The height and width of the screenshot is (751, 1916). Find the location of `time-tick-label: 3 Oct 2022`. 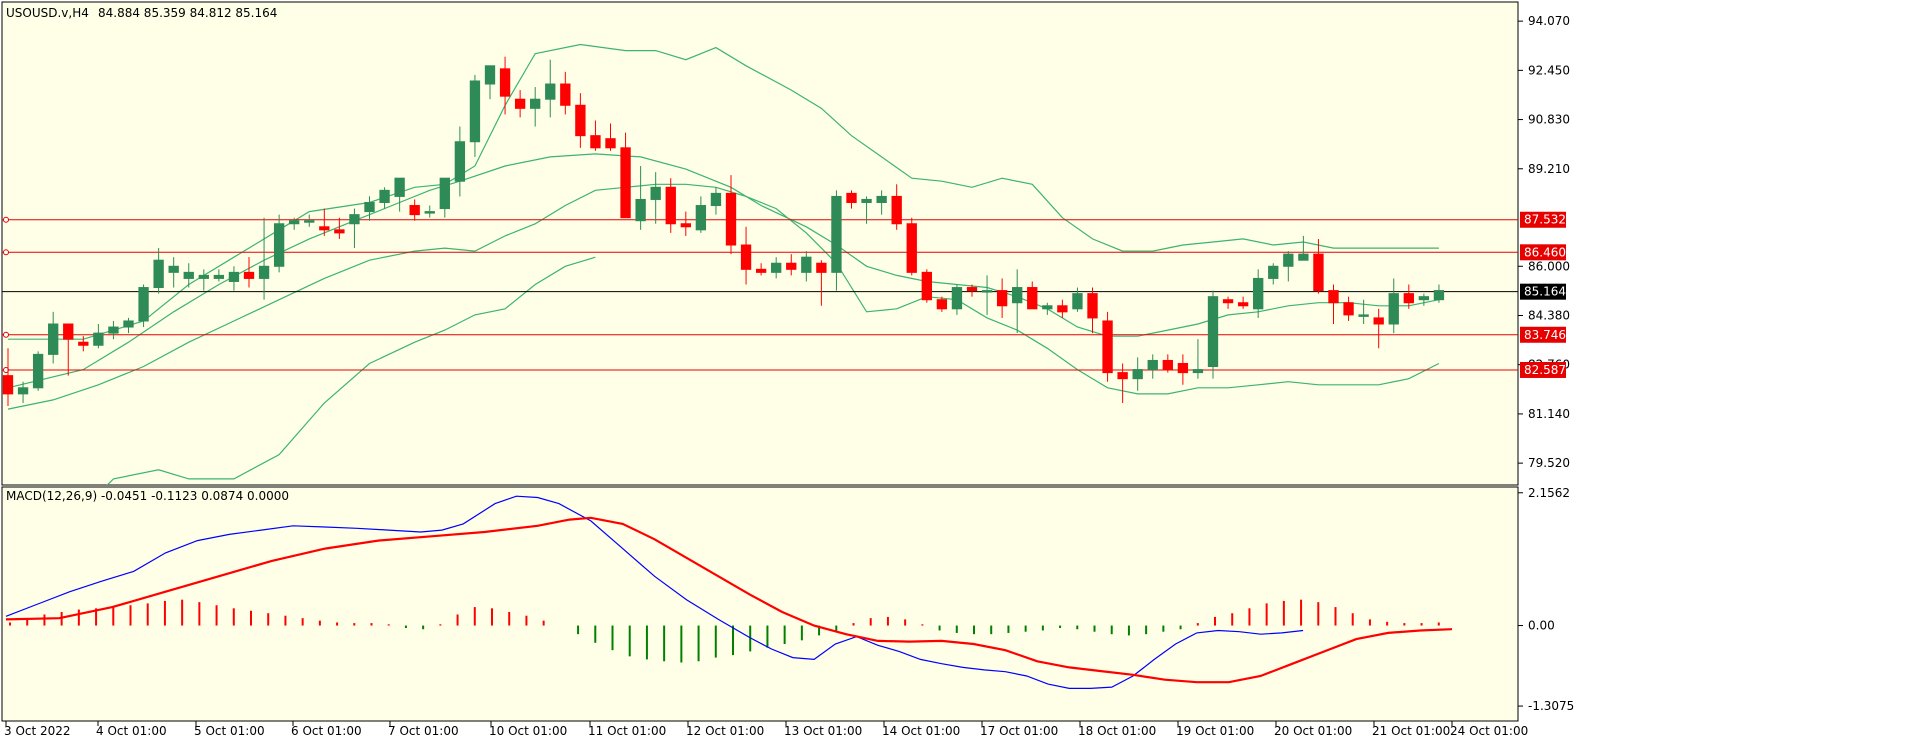

time-tick-label: 3 Oct 2022 is located at coordinates (37, 731).